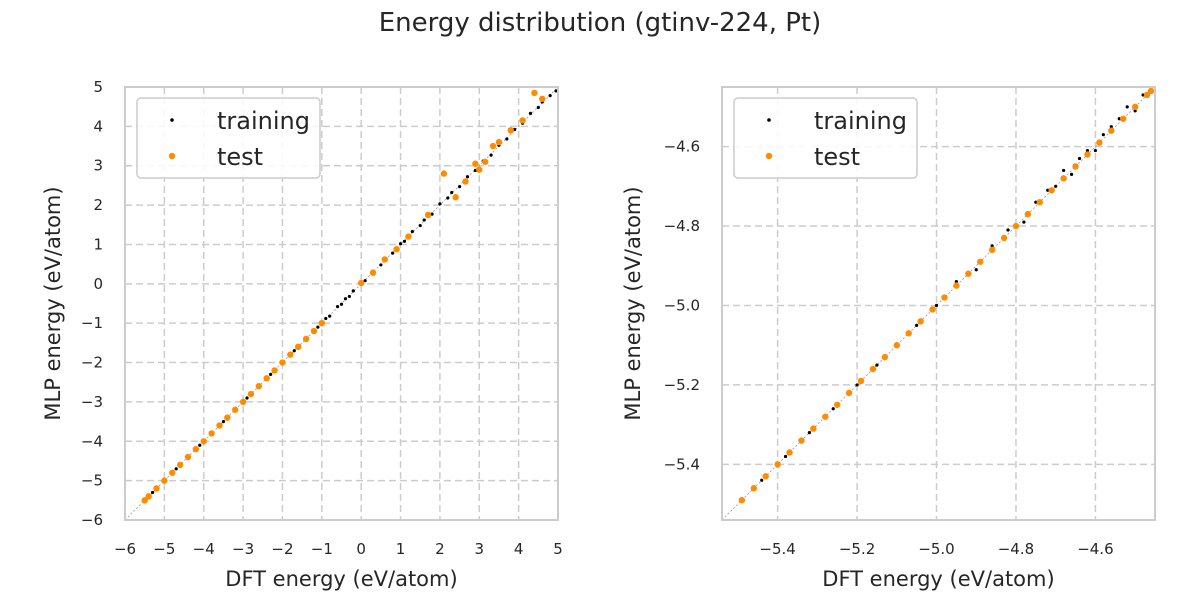 The height and width of the screenshot is (600, 1200). I want to click on x-tick-label: −4, so click(204, 549).